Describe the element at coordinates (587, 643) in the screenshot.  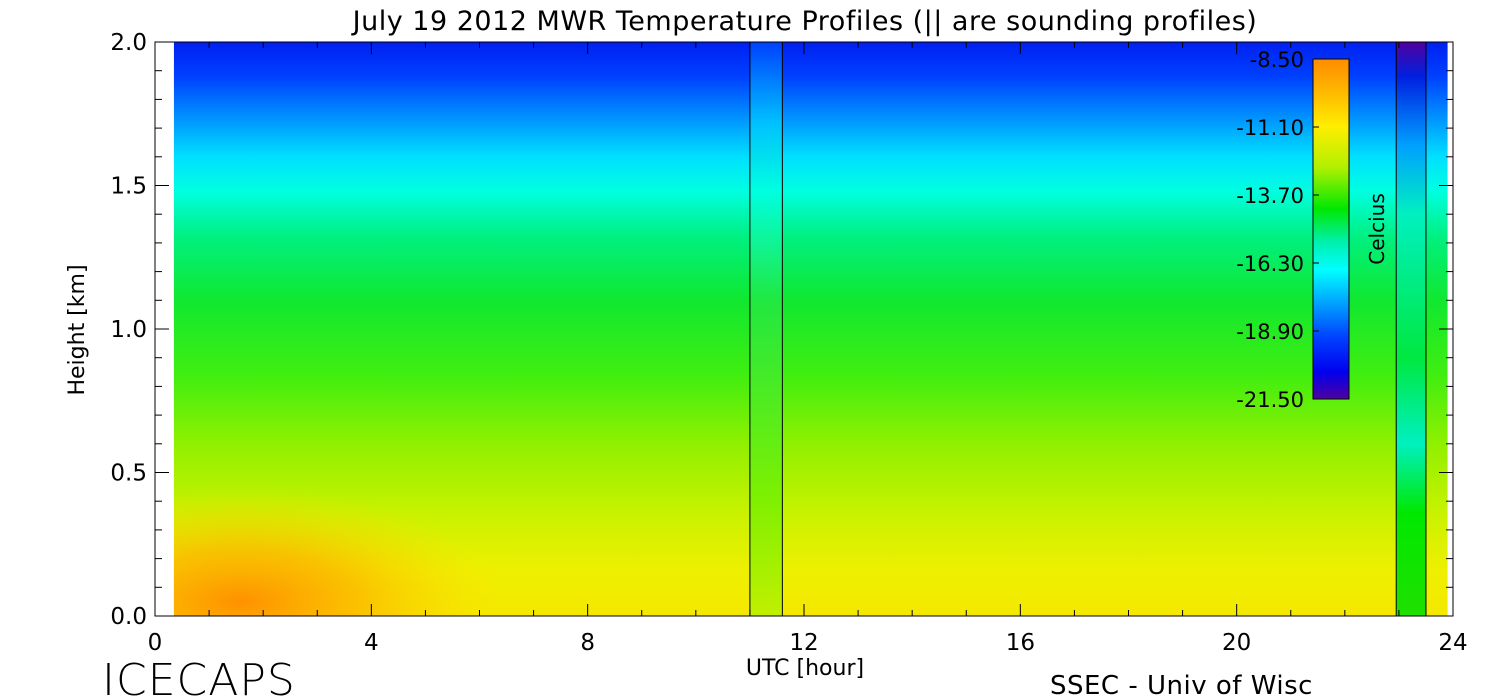
I see `x-tick-label: 8` at that location.